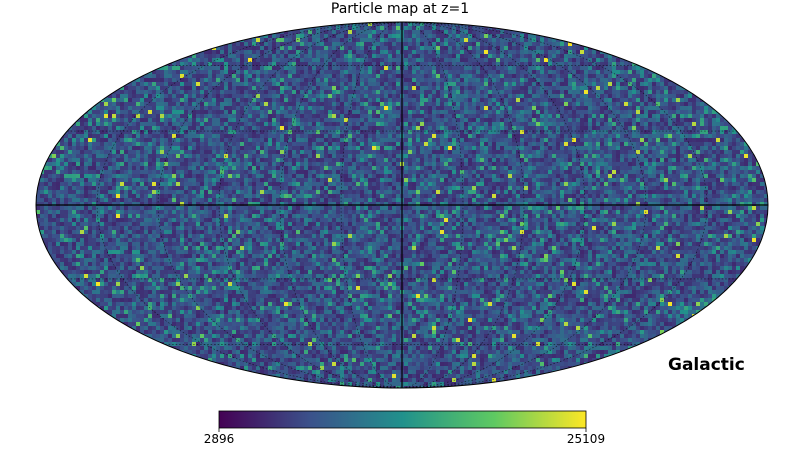  I want to click on coordinate-system-label: Galactic, so click(706, 365).